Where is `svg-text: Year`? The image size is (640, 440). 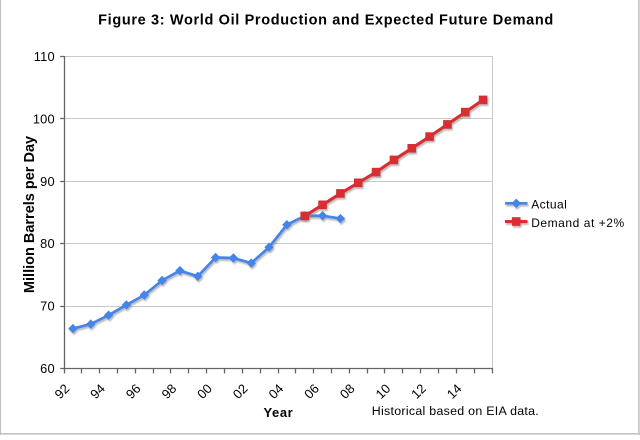 svg-text: Year is located at coordinates (278, 412).